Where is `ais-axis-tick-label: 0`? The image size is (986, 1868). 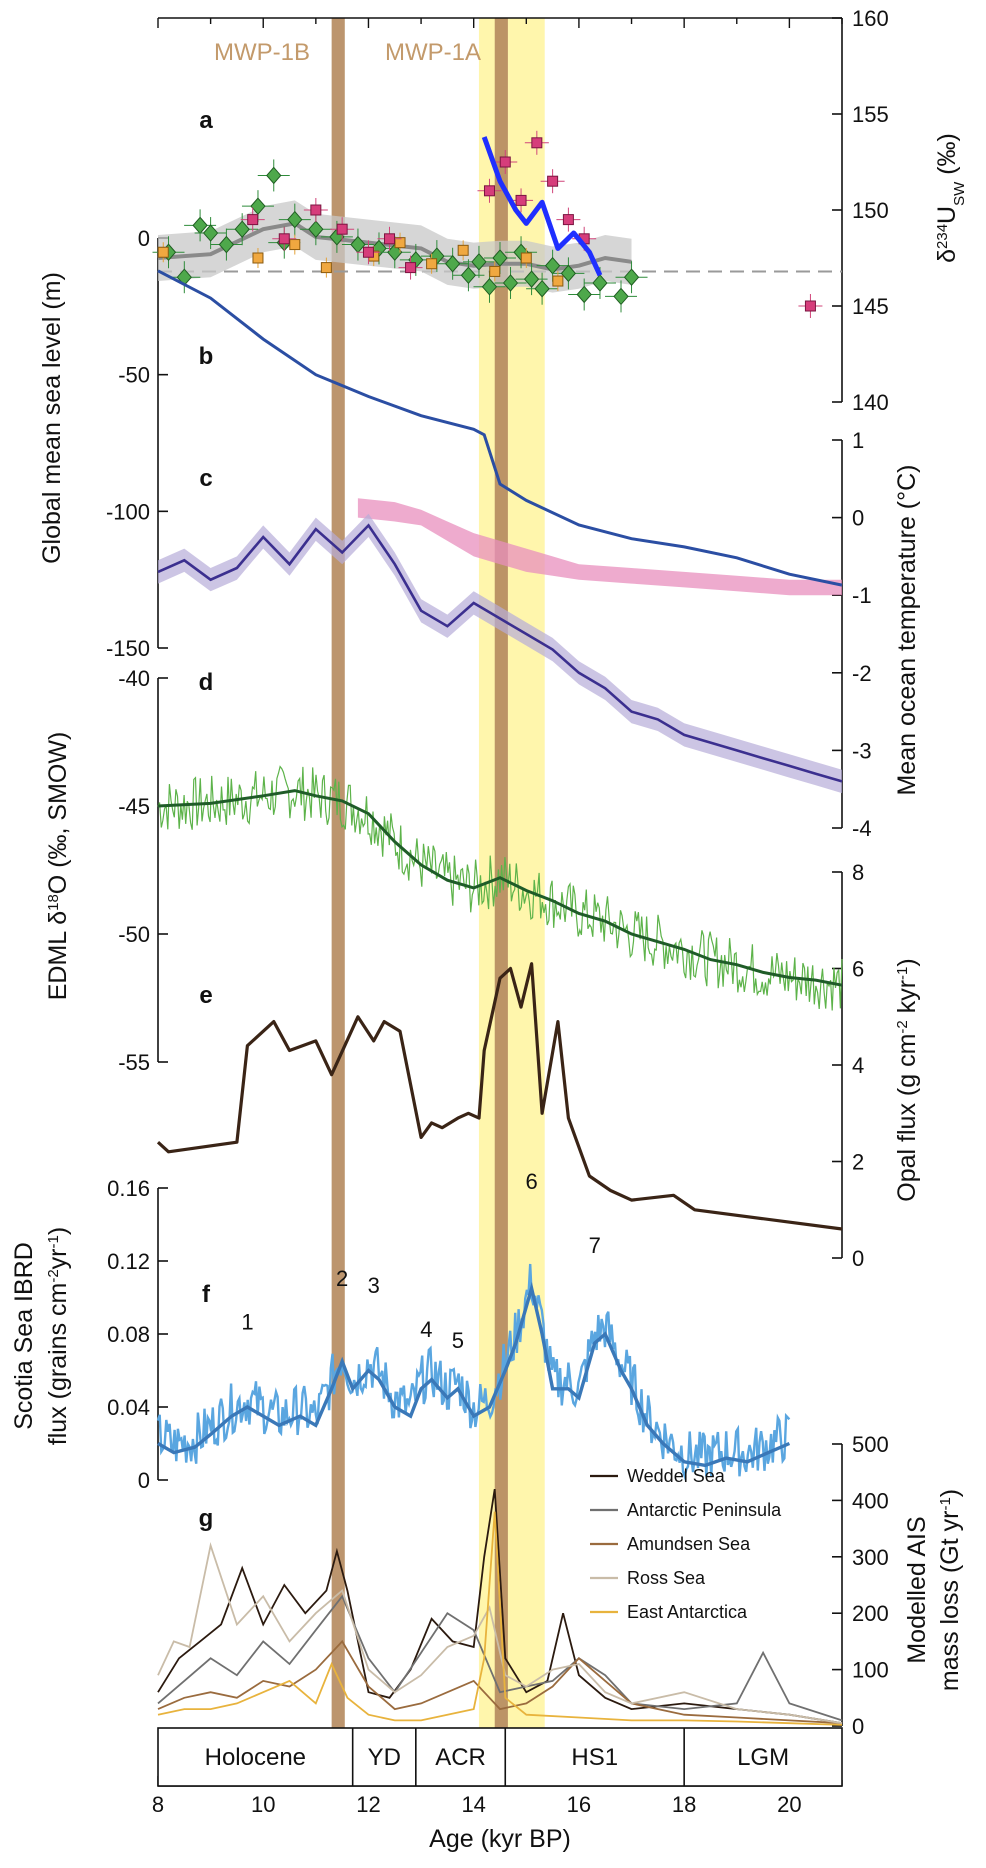 ais-axis-tick-label: 0 is located at coordinates (858, 1726).